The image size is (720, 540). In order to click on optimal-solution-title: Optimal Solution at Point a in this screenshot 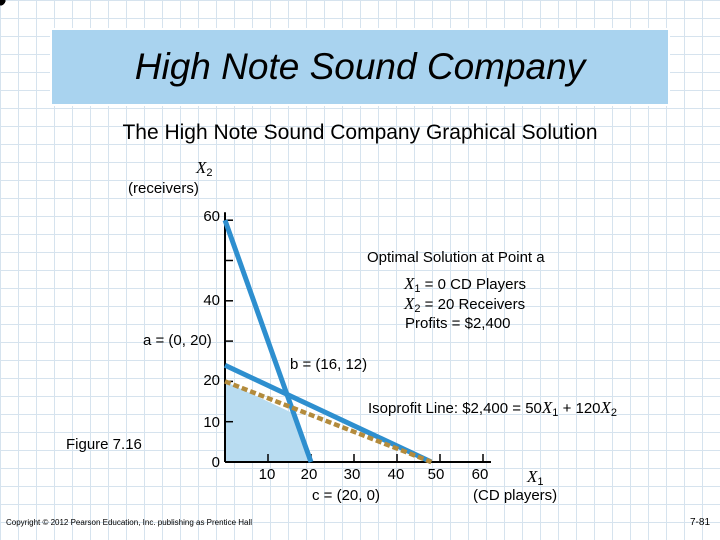, I will do `click(456, 257)`.